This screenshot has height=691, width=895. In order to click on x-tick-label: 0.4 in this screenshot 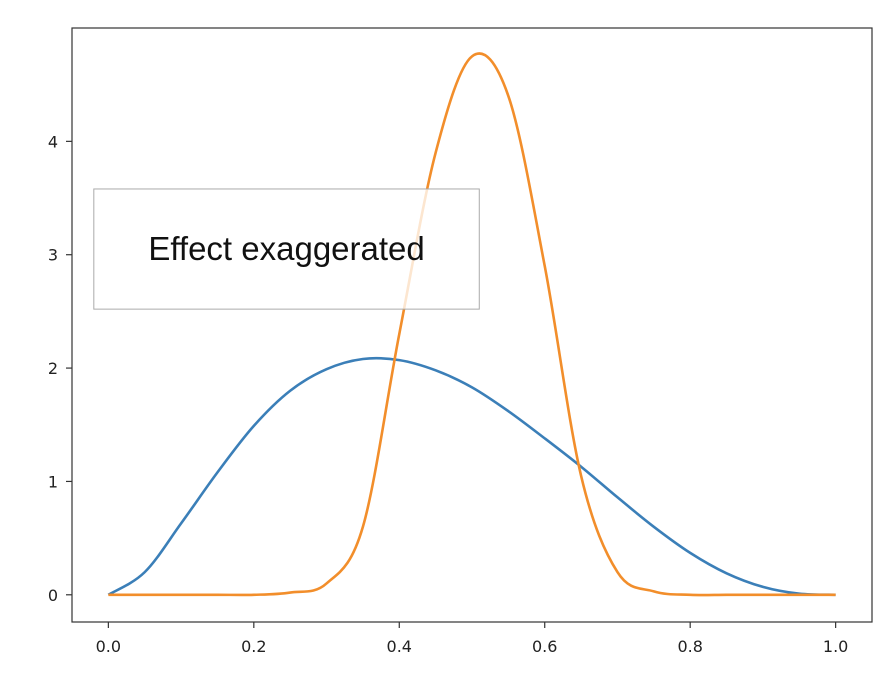, I will do `click(399, 646)`.